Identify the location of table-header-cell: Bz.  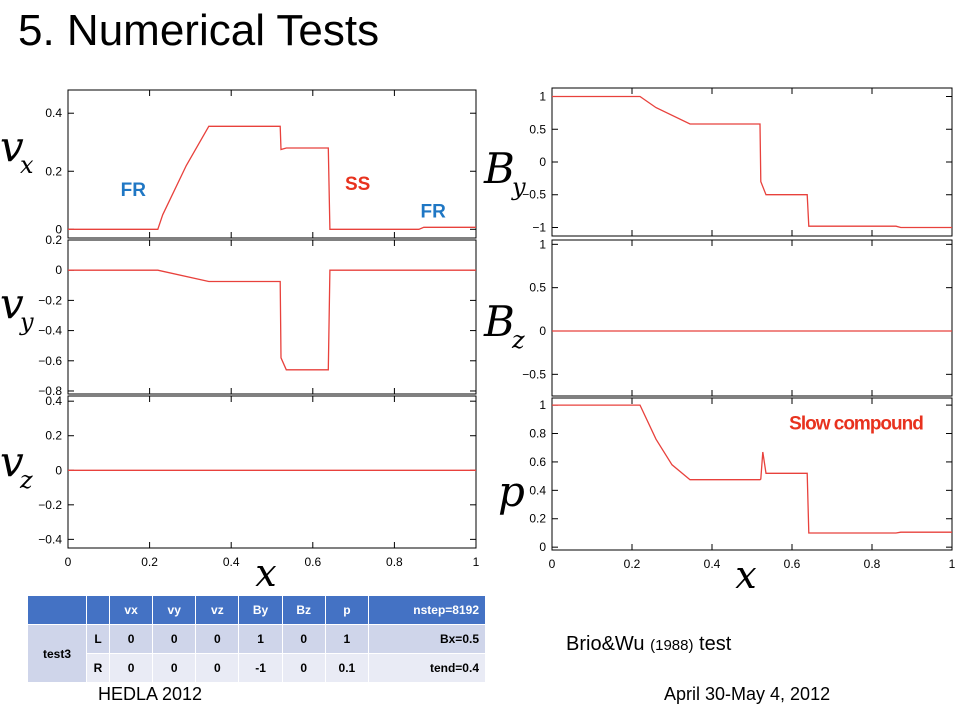
(303, 610).